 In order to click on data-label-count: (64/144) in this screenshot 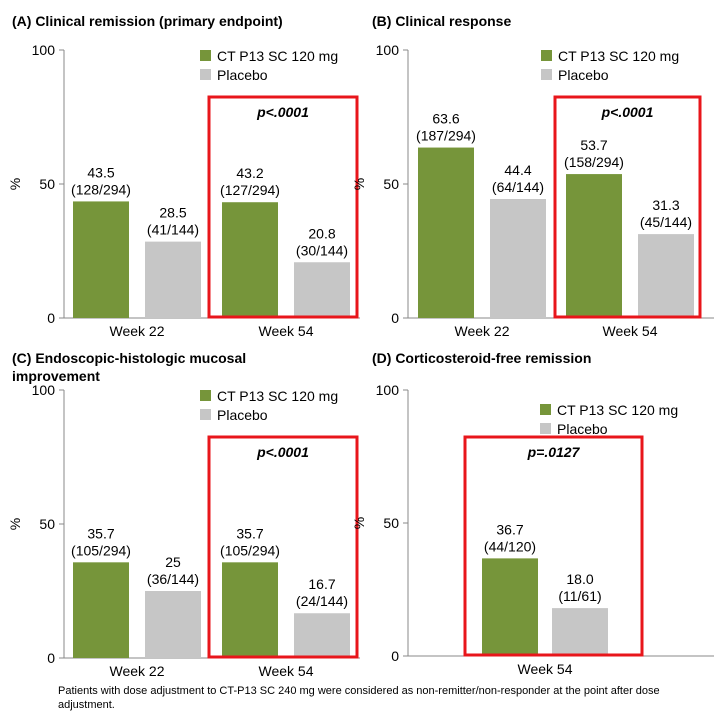, I will do `click(518, 187)`.